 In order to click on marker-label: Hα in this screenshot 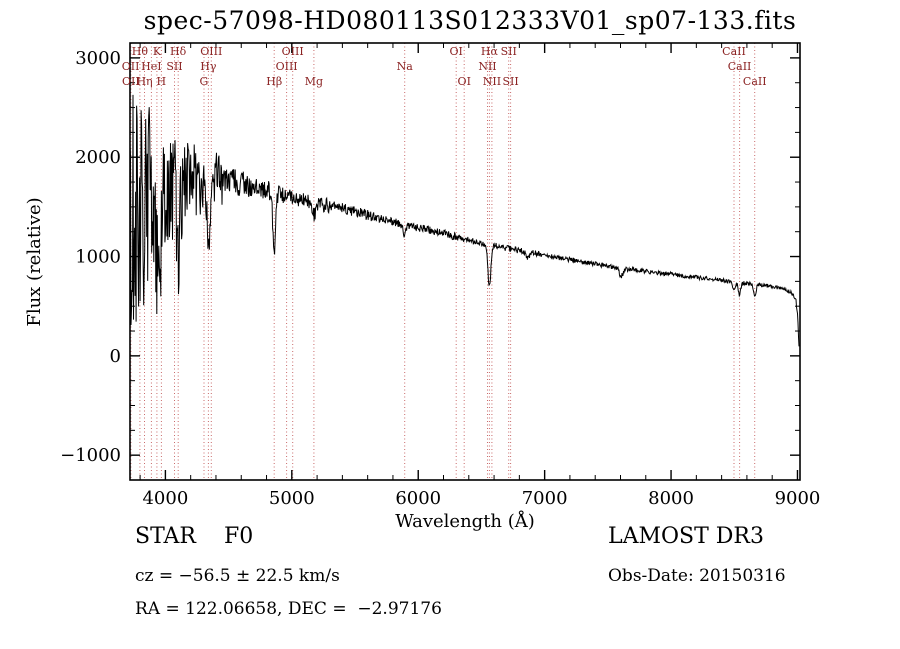, I will do `click(490, 51)`.